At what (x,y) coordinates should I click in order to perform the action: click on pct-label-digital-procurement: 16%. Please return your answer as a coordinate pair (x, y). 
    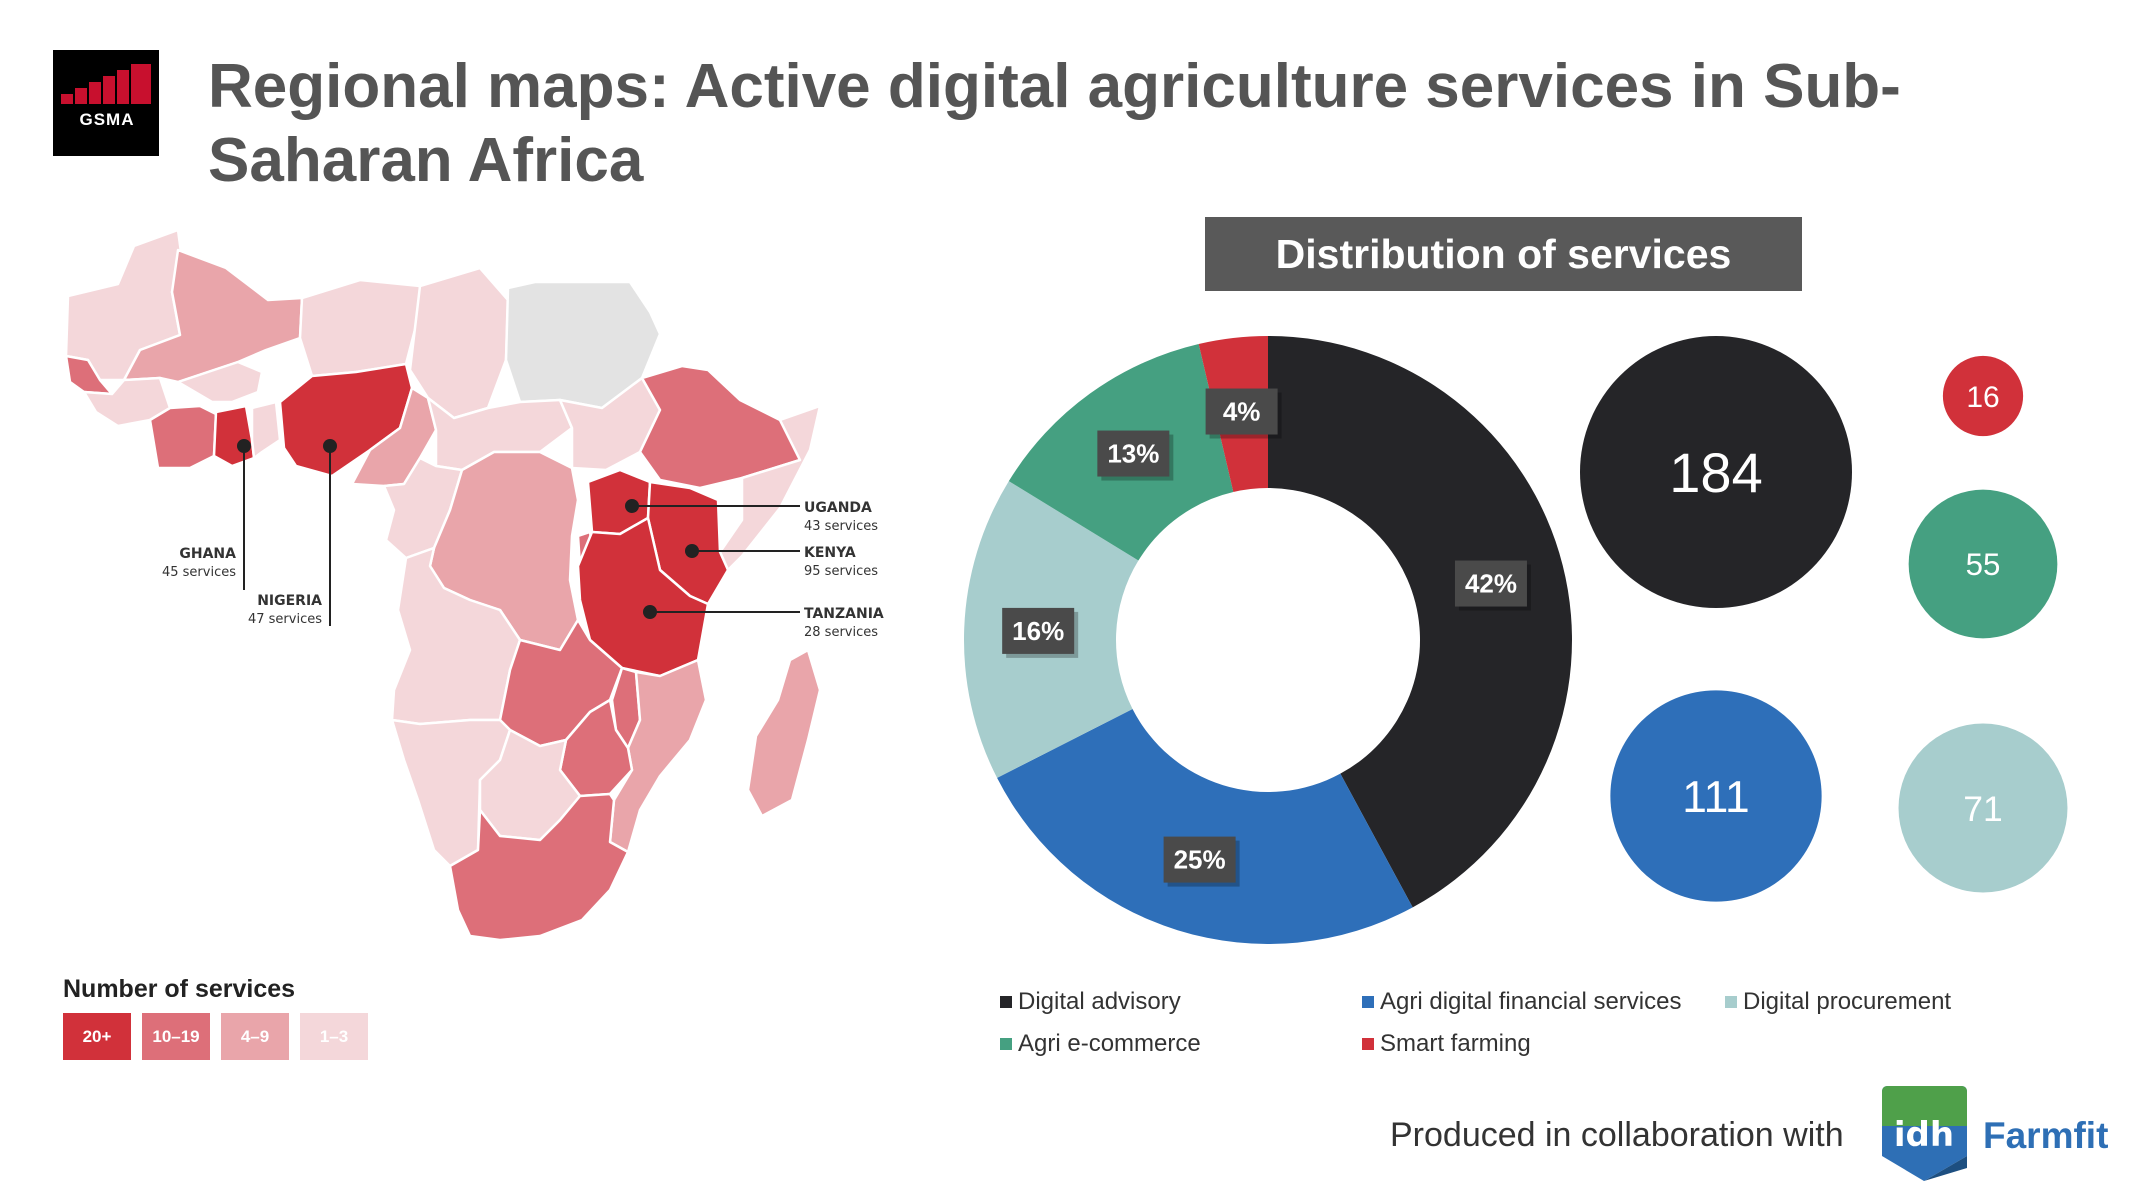
    Looking at the image, I should click on (1038, 631).